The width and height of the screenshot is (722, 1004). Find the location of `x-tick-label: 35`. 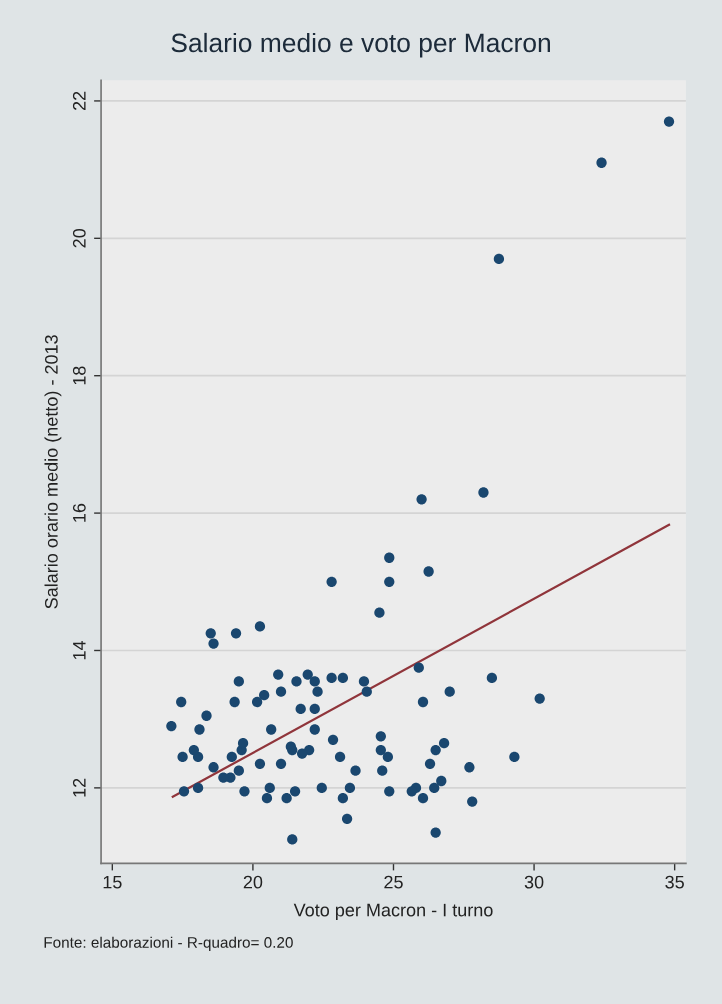

x-tick-label: 35 is located at coordinates (674, 882).